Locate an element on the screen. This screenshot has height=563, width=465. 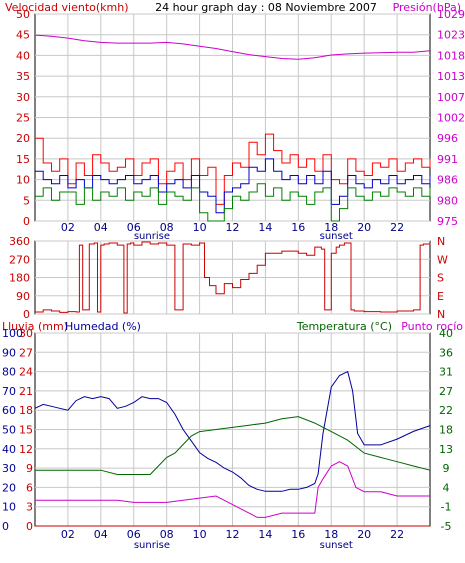
rain-tick-label: 3 is located at coordinates (29, 507).